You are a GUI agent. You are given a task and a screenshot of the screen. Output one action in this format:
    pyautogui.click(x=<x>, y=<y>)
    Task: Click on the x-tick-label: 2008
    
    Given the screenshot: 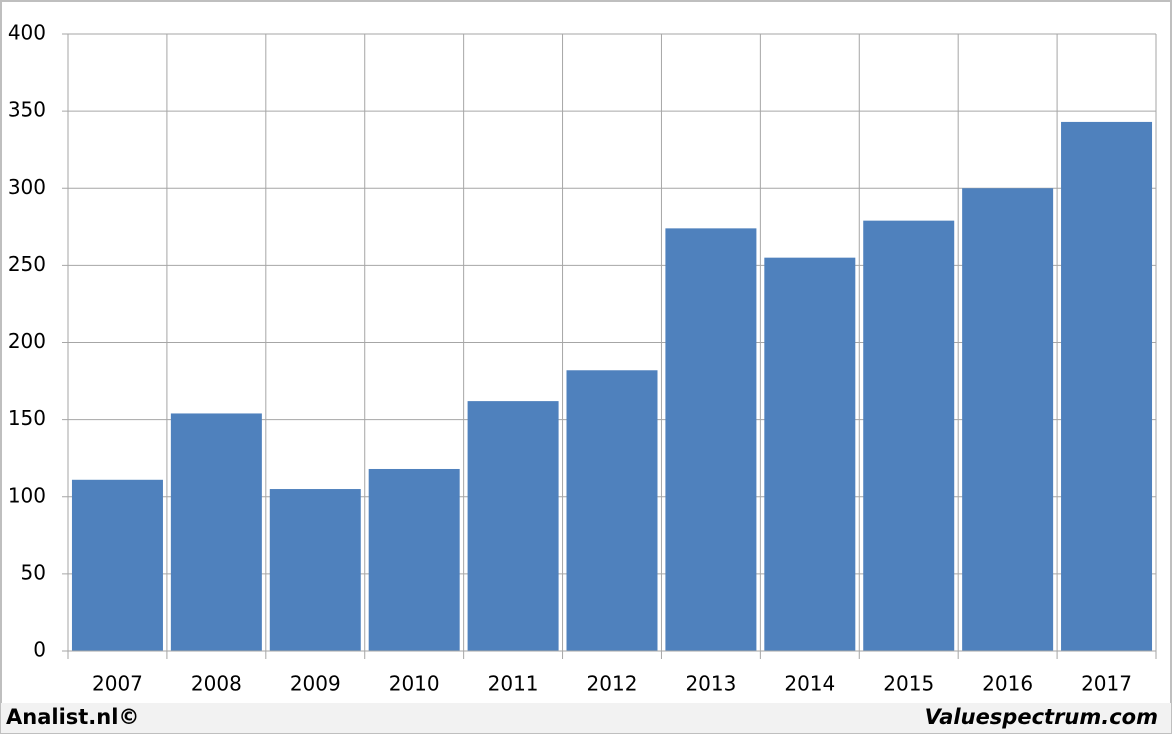 What is the action you would take?
    pyautogui.click(x=216, y=684)
    